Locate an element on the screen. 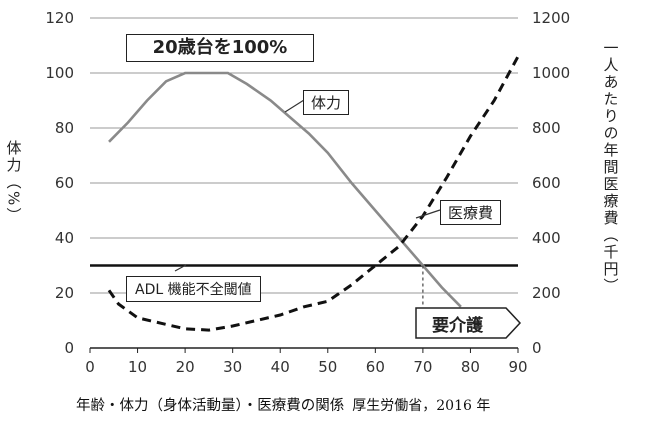 The width and height of the screenshot is (645, 426). y-left-axis-ticks: 0 20 40 60 80 100 120 is located at coordinates (59, 183).